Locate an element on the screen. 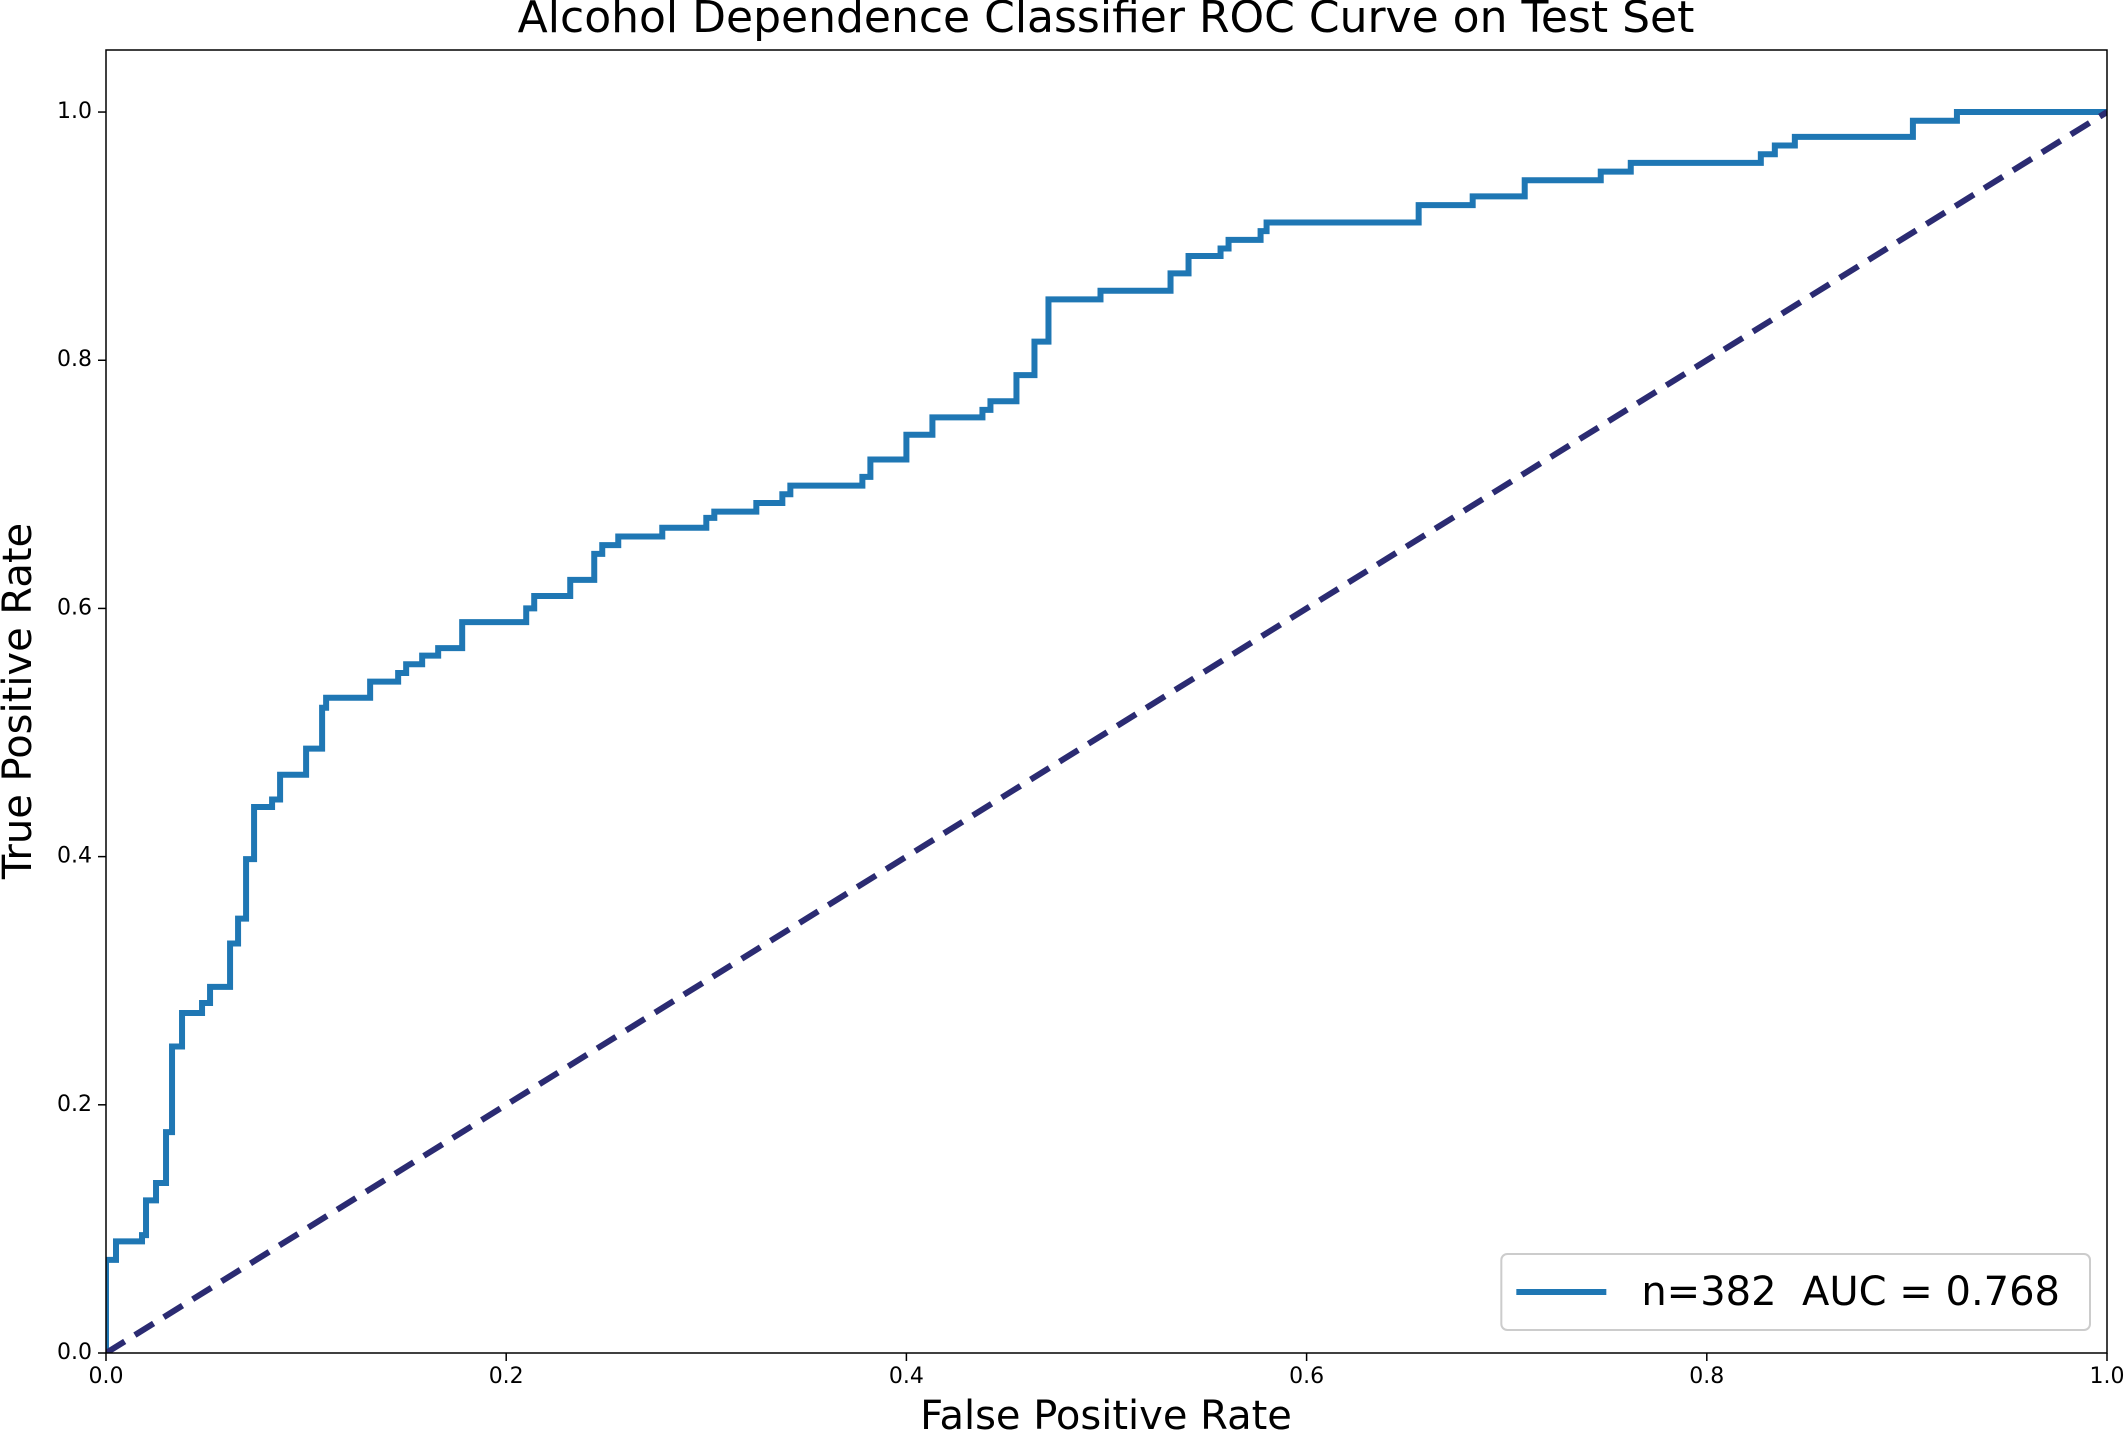 This screenshot has width=2128, height=1436. x-tick-label: 0.8 is located at coordinates (1706, 1376).